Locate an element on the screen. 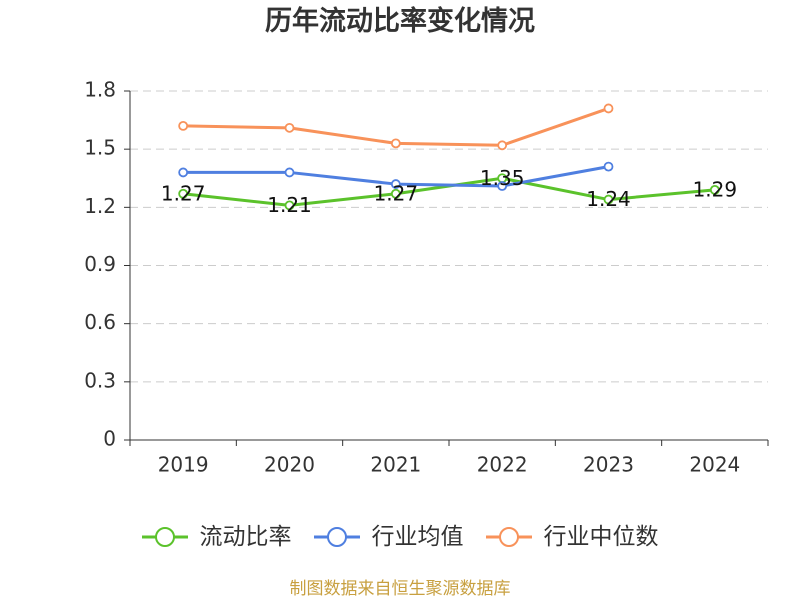 The height and width of the screenshot is (600, 800). y-tick-label: 0.3 is located at coordinates (100, 380).